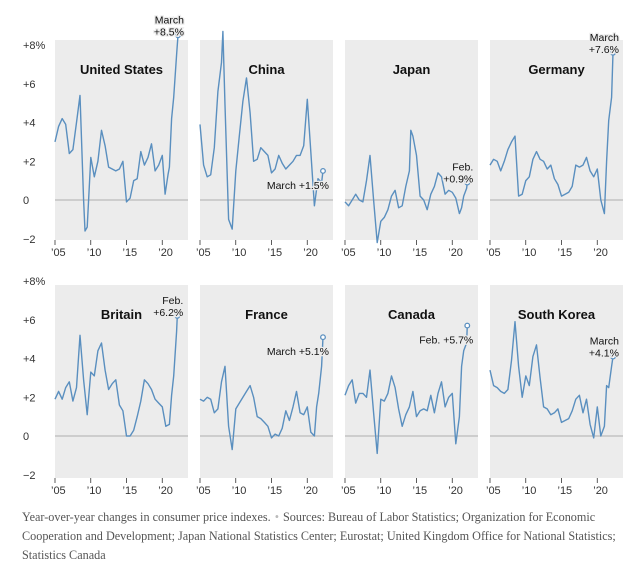 Image resolution: width=631 pixels, height=572 pixels. What do you see at coordinates (458, 180) in the screenshot?
I see `annotation-label: +0.9%` at bounding box center [458, 180].